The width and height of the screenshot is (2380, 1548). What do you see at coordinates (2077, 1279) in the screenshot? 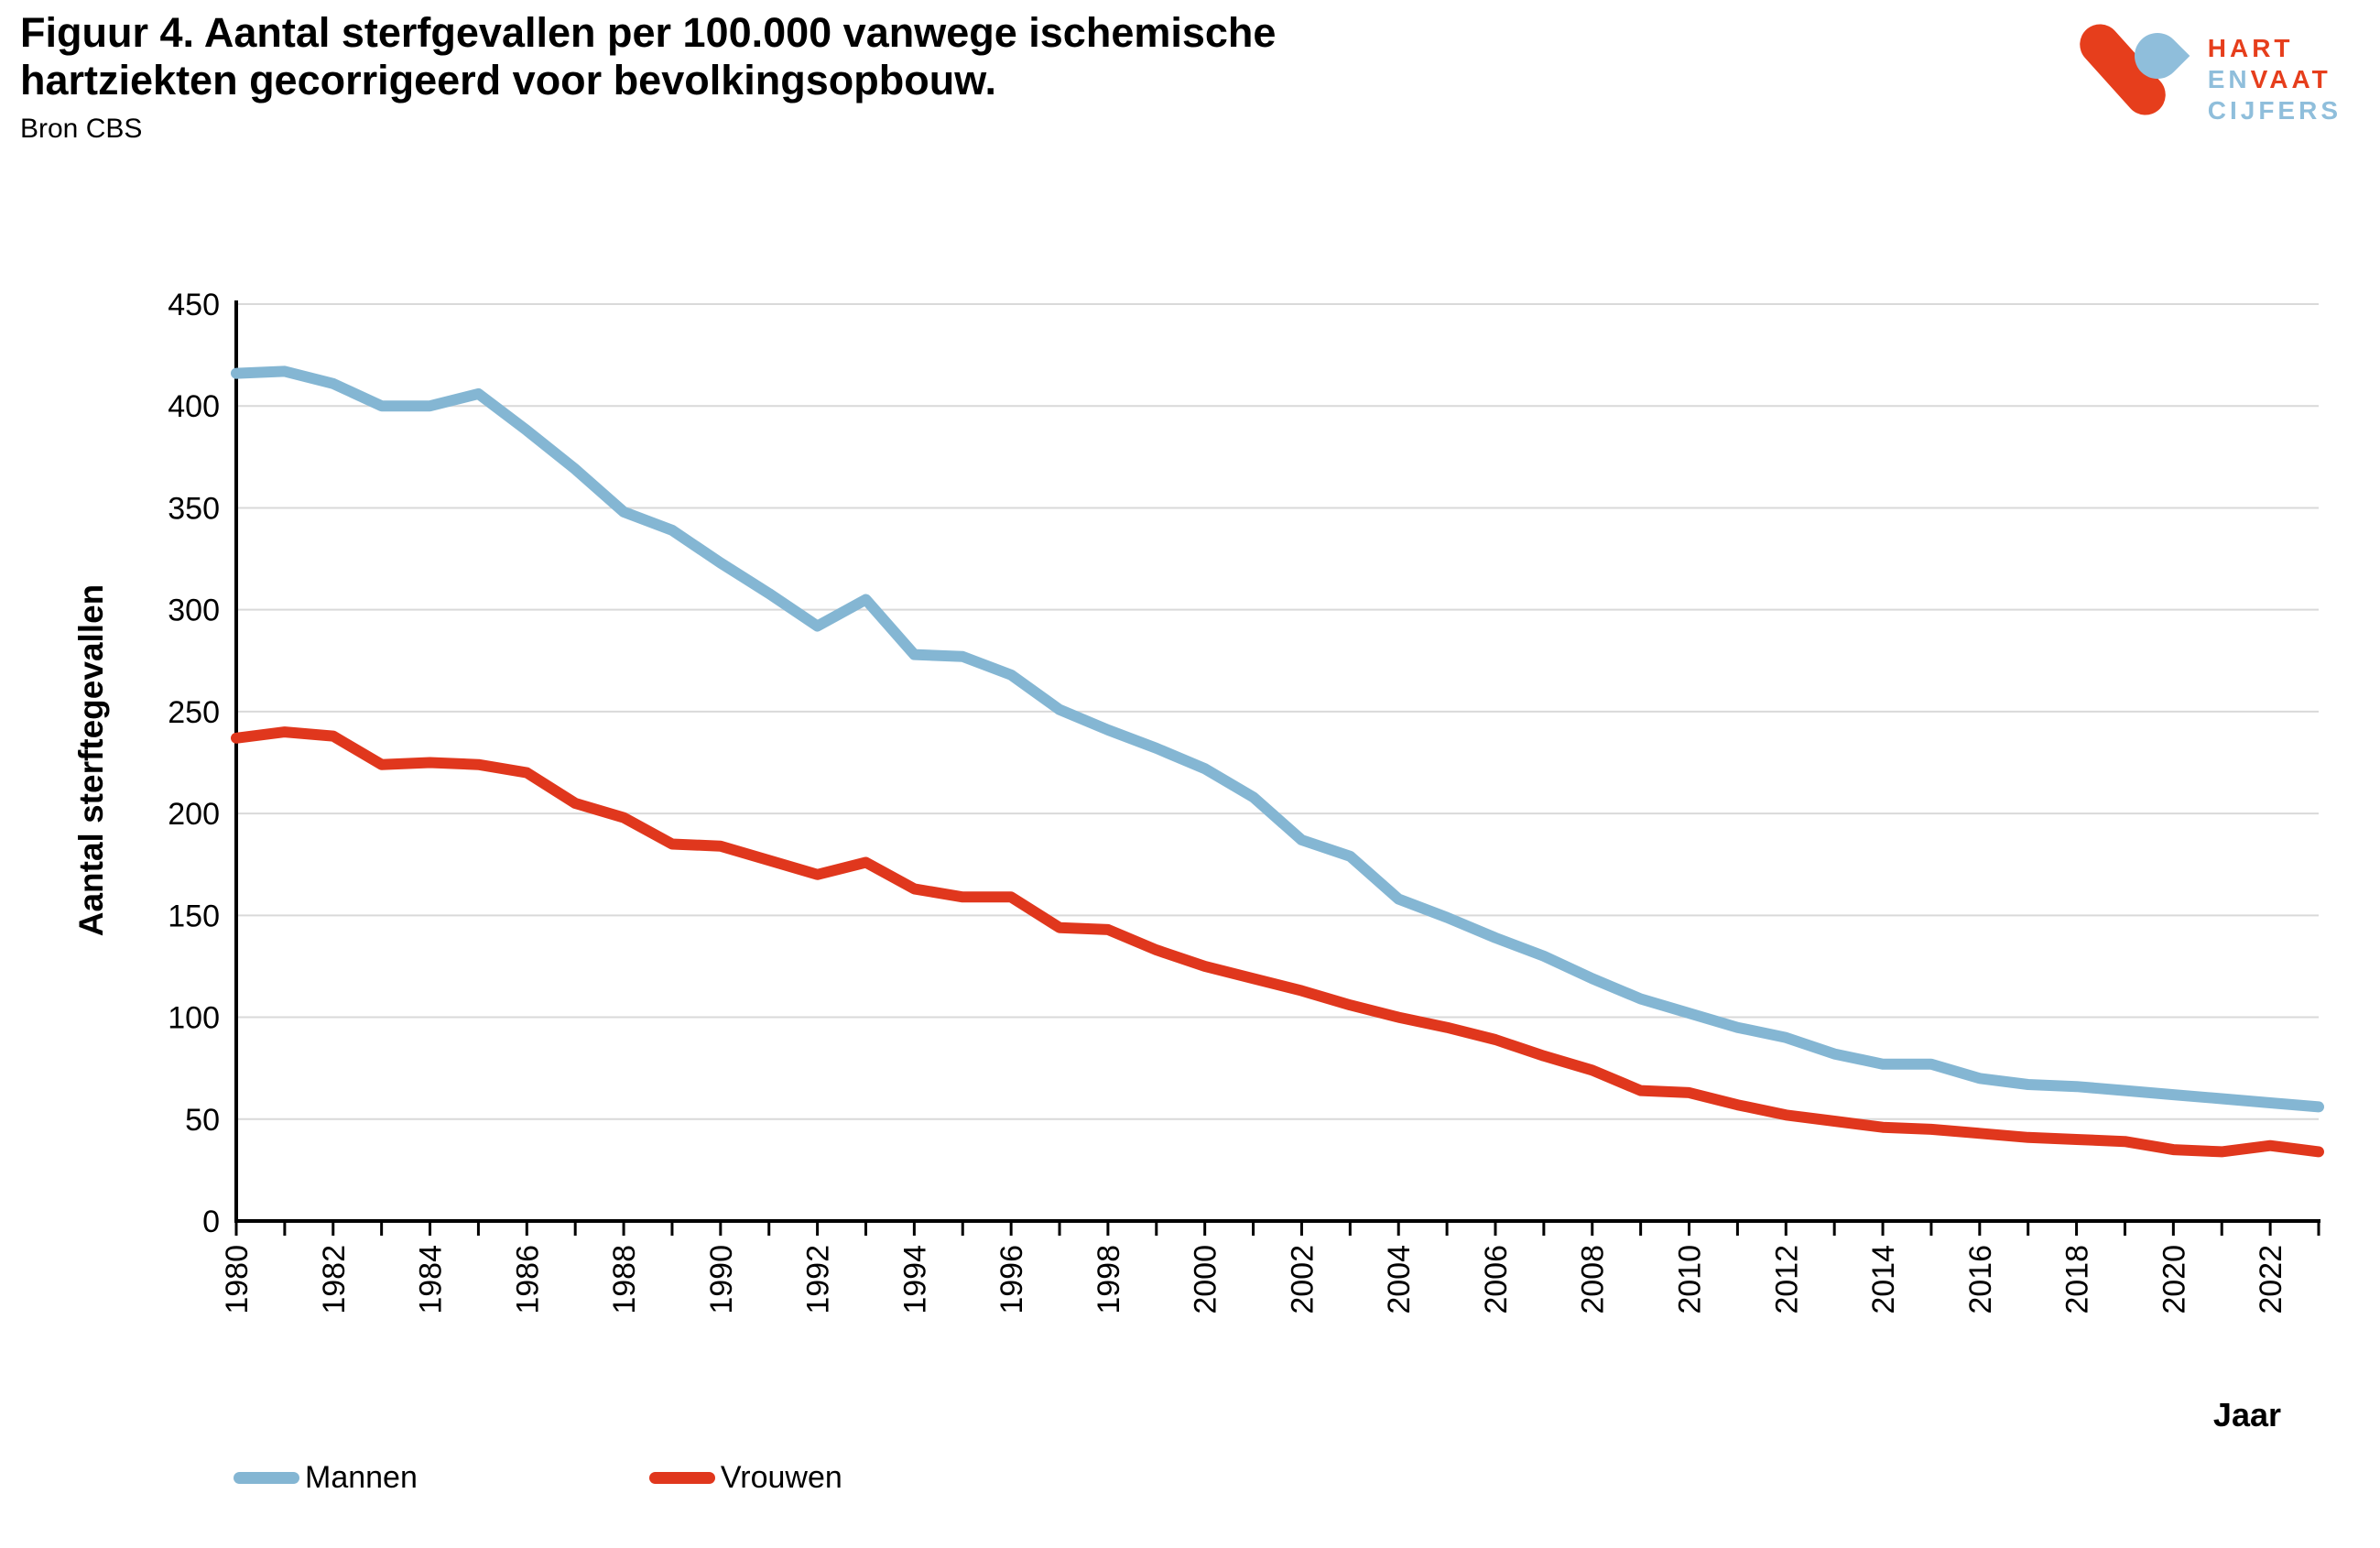
I see `x-tick-label-2018: 2018` at bounding box center [2077, 1279].